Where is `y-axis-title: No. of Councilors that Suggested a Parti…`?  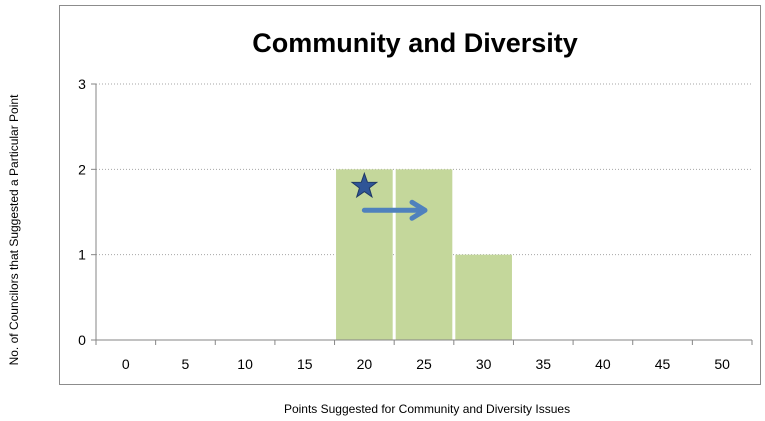
y-axis-title: No. of Councilors that Suggested a Parti… is located at coordinates (14, 229).